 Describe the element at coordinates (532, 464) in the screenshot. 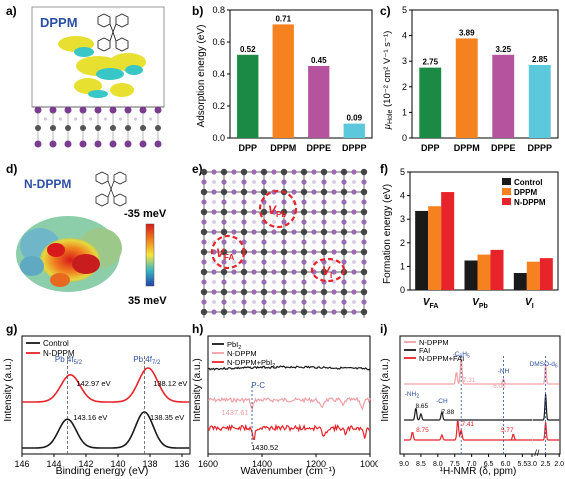

I see `x-tick-label: 3.0` at that location.